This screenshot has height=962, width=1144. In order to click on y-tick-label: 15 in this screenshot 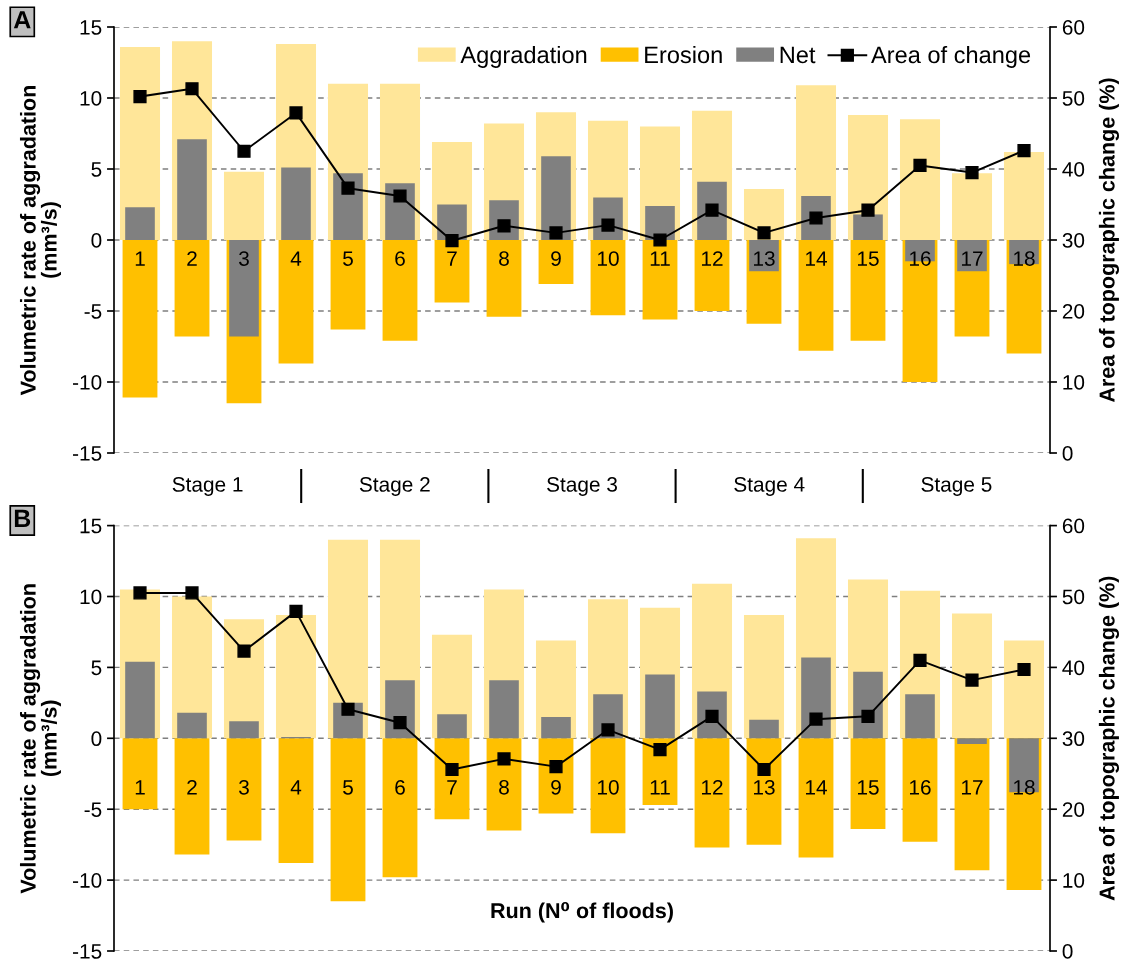, I will do `click(91, 27)`.